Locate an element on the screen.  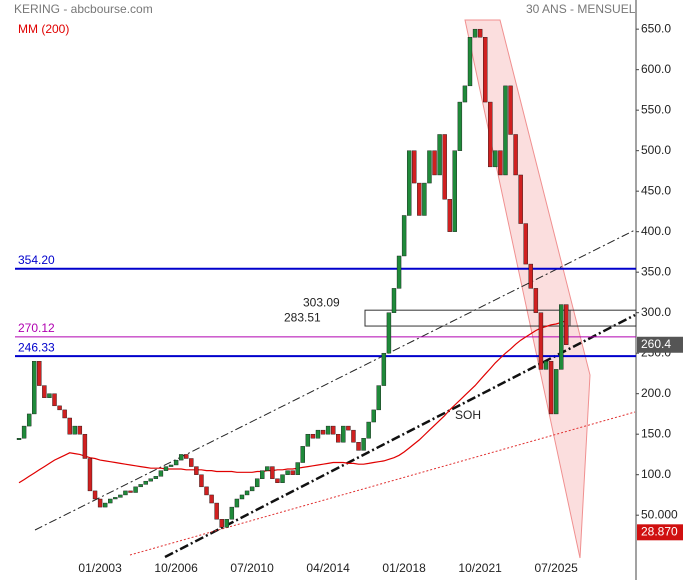
y-tick-label: 150.0 is located at coordinates (656, 433).